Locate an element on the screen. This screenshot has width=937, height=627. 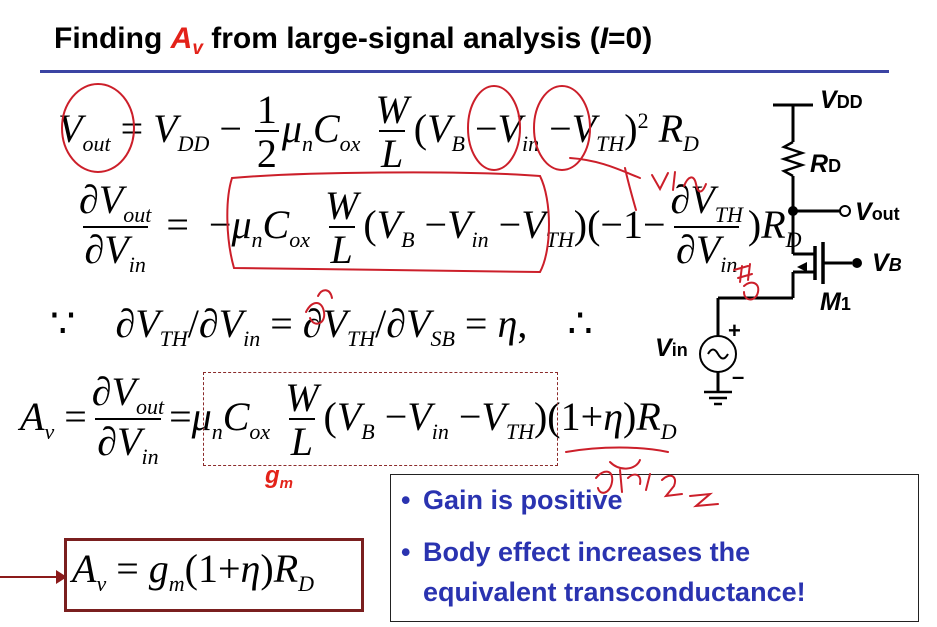
title-symbol-main: A is located at coordinates (181, 38).